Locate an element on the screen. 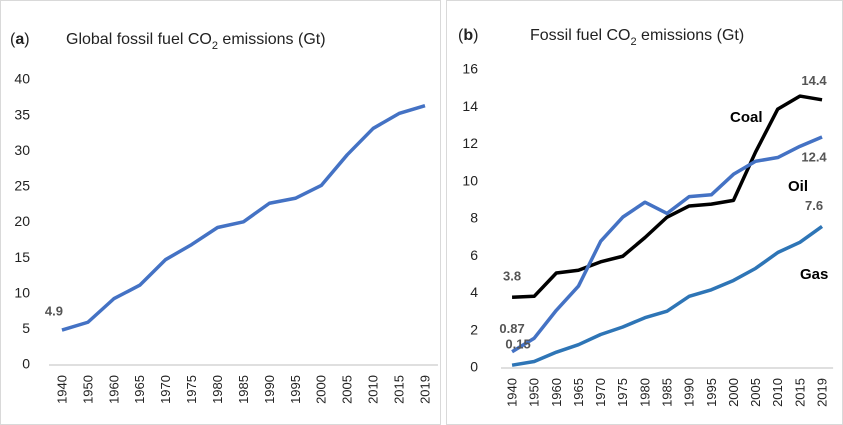 The image size is (843, 425). series-line is located at coordinates (667, 296).